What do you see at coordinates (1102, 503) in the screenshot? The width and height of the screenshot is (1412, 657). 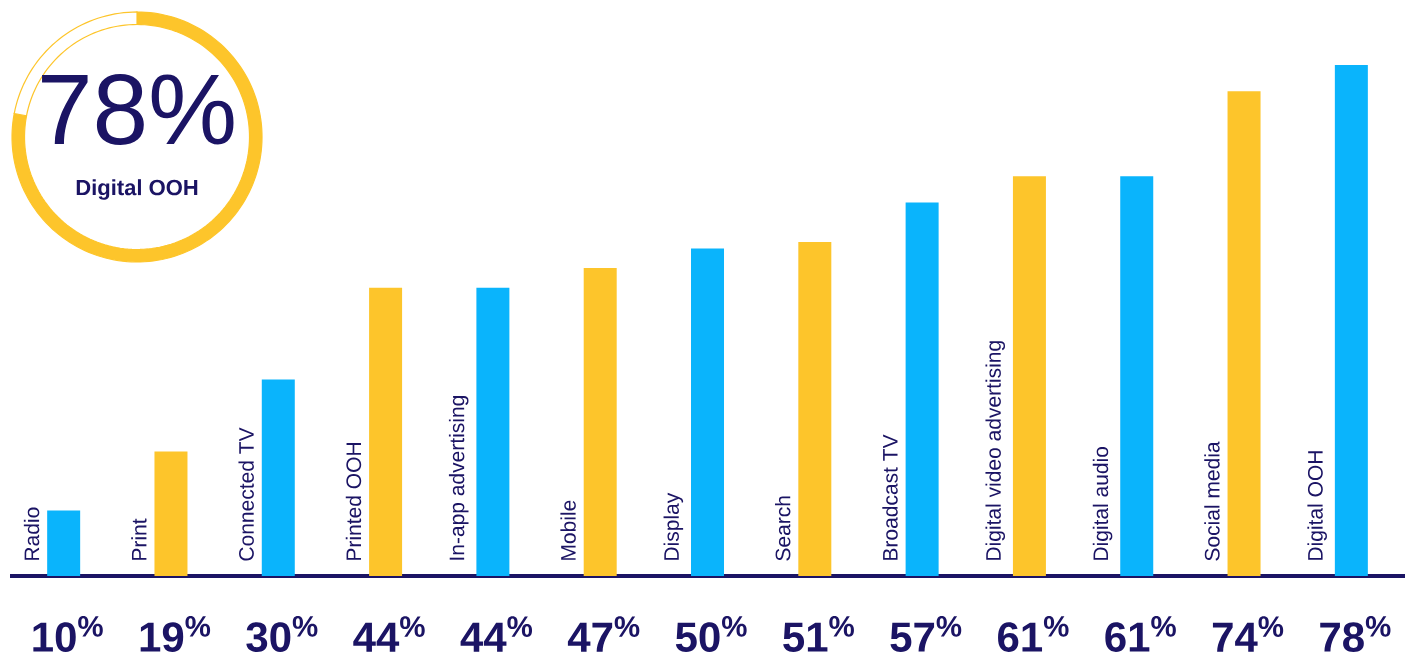 I see `x-tick-label: Digital audio` at bounding box center [1102, 503].